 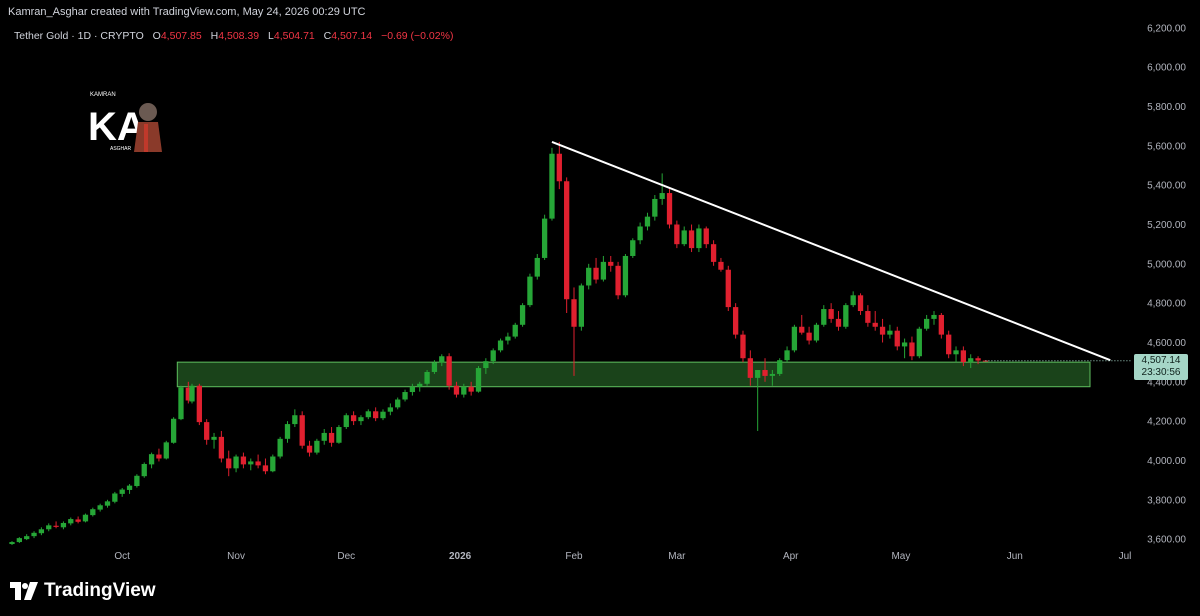 I want to click on x-tick-label: Mar, so click(x=677, y=556).